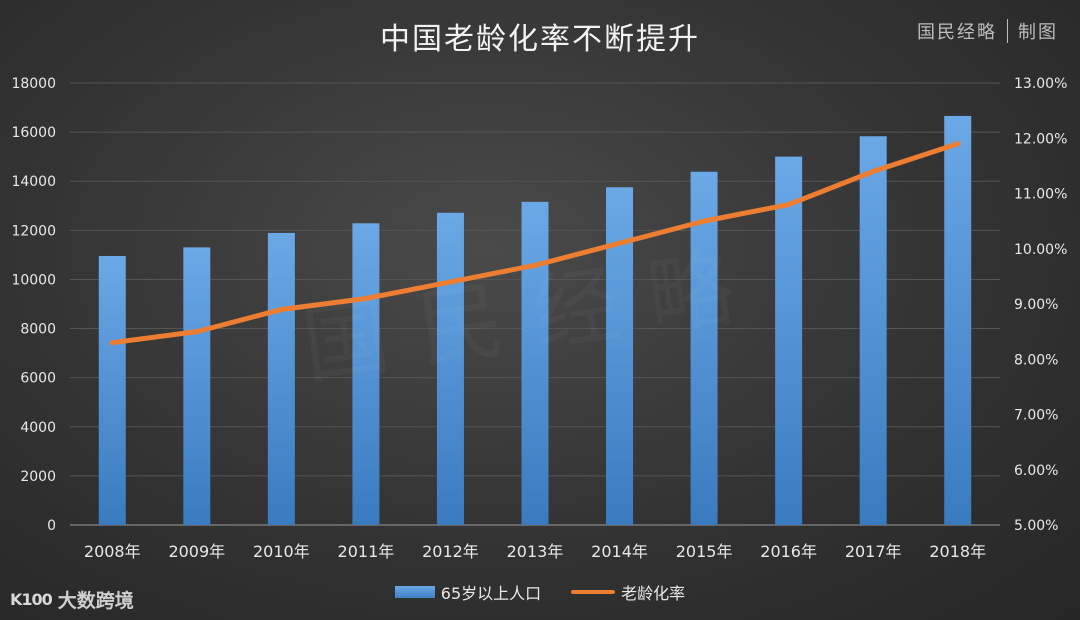 The width and height of the screenshot is (1080, 620). Describe the element at coordinates (31, 599) in the screenshot. I see `logo-mark: K100` at that location.